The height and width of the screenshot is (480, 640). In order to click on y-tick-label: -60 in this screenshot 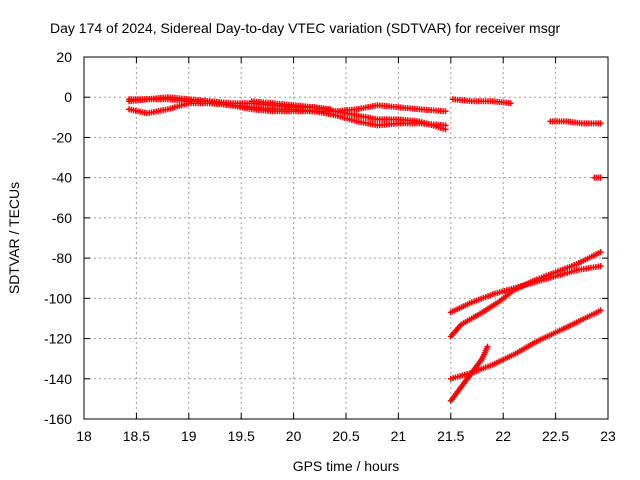, I will do `click(62, 218)`.